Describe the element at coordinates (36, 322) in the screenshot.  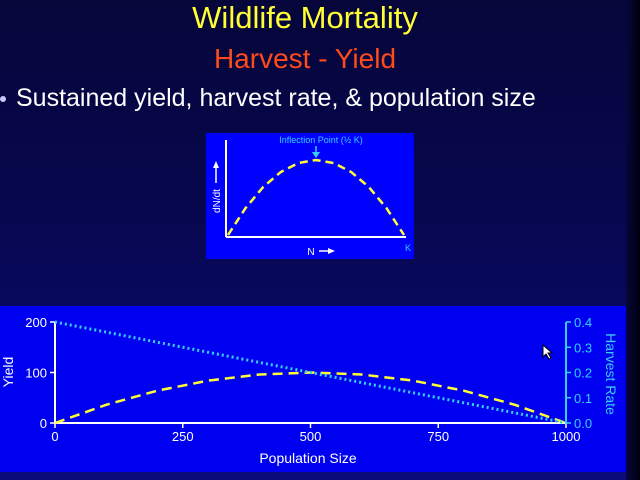
I see `y-tick-label: 200` at that location.